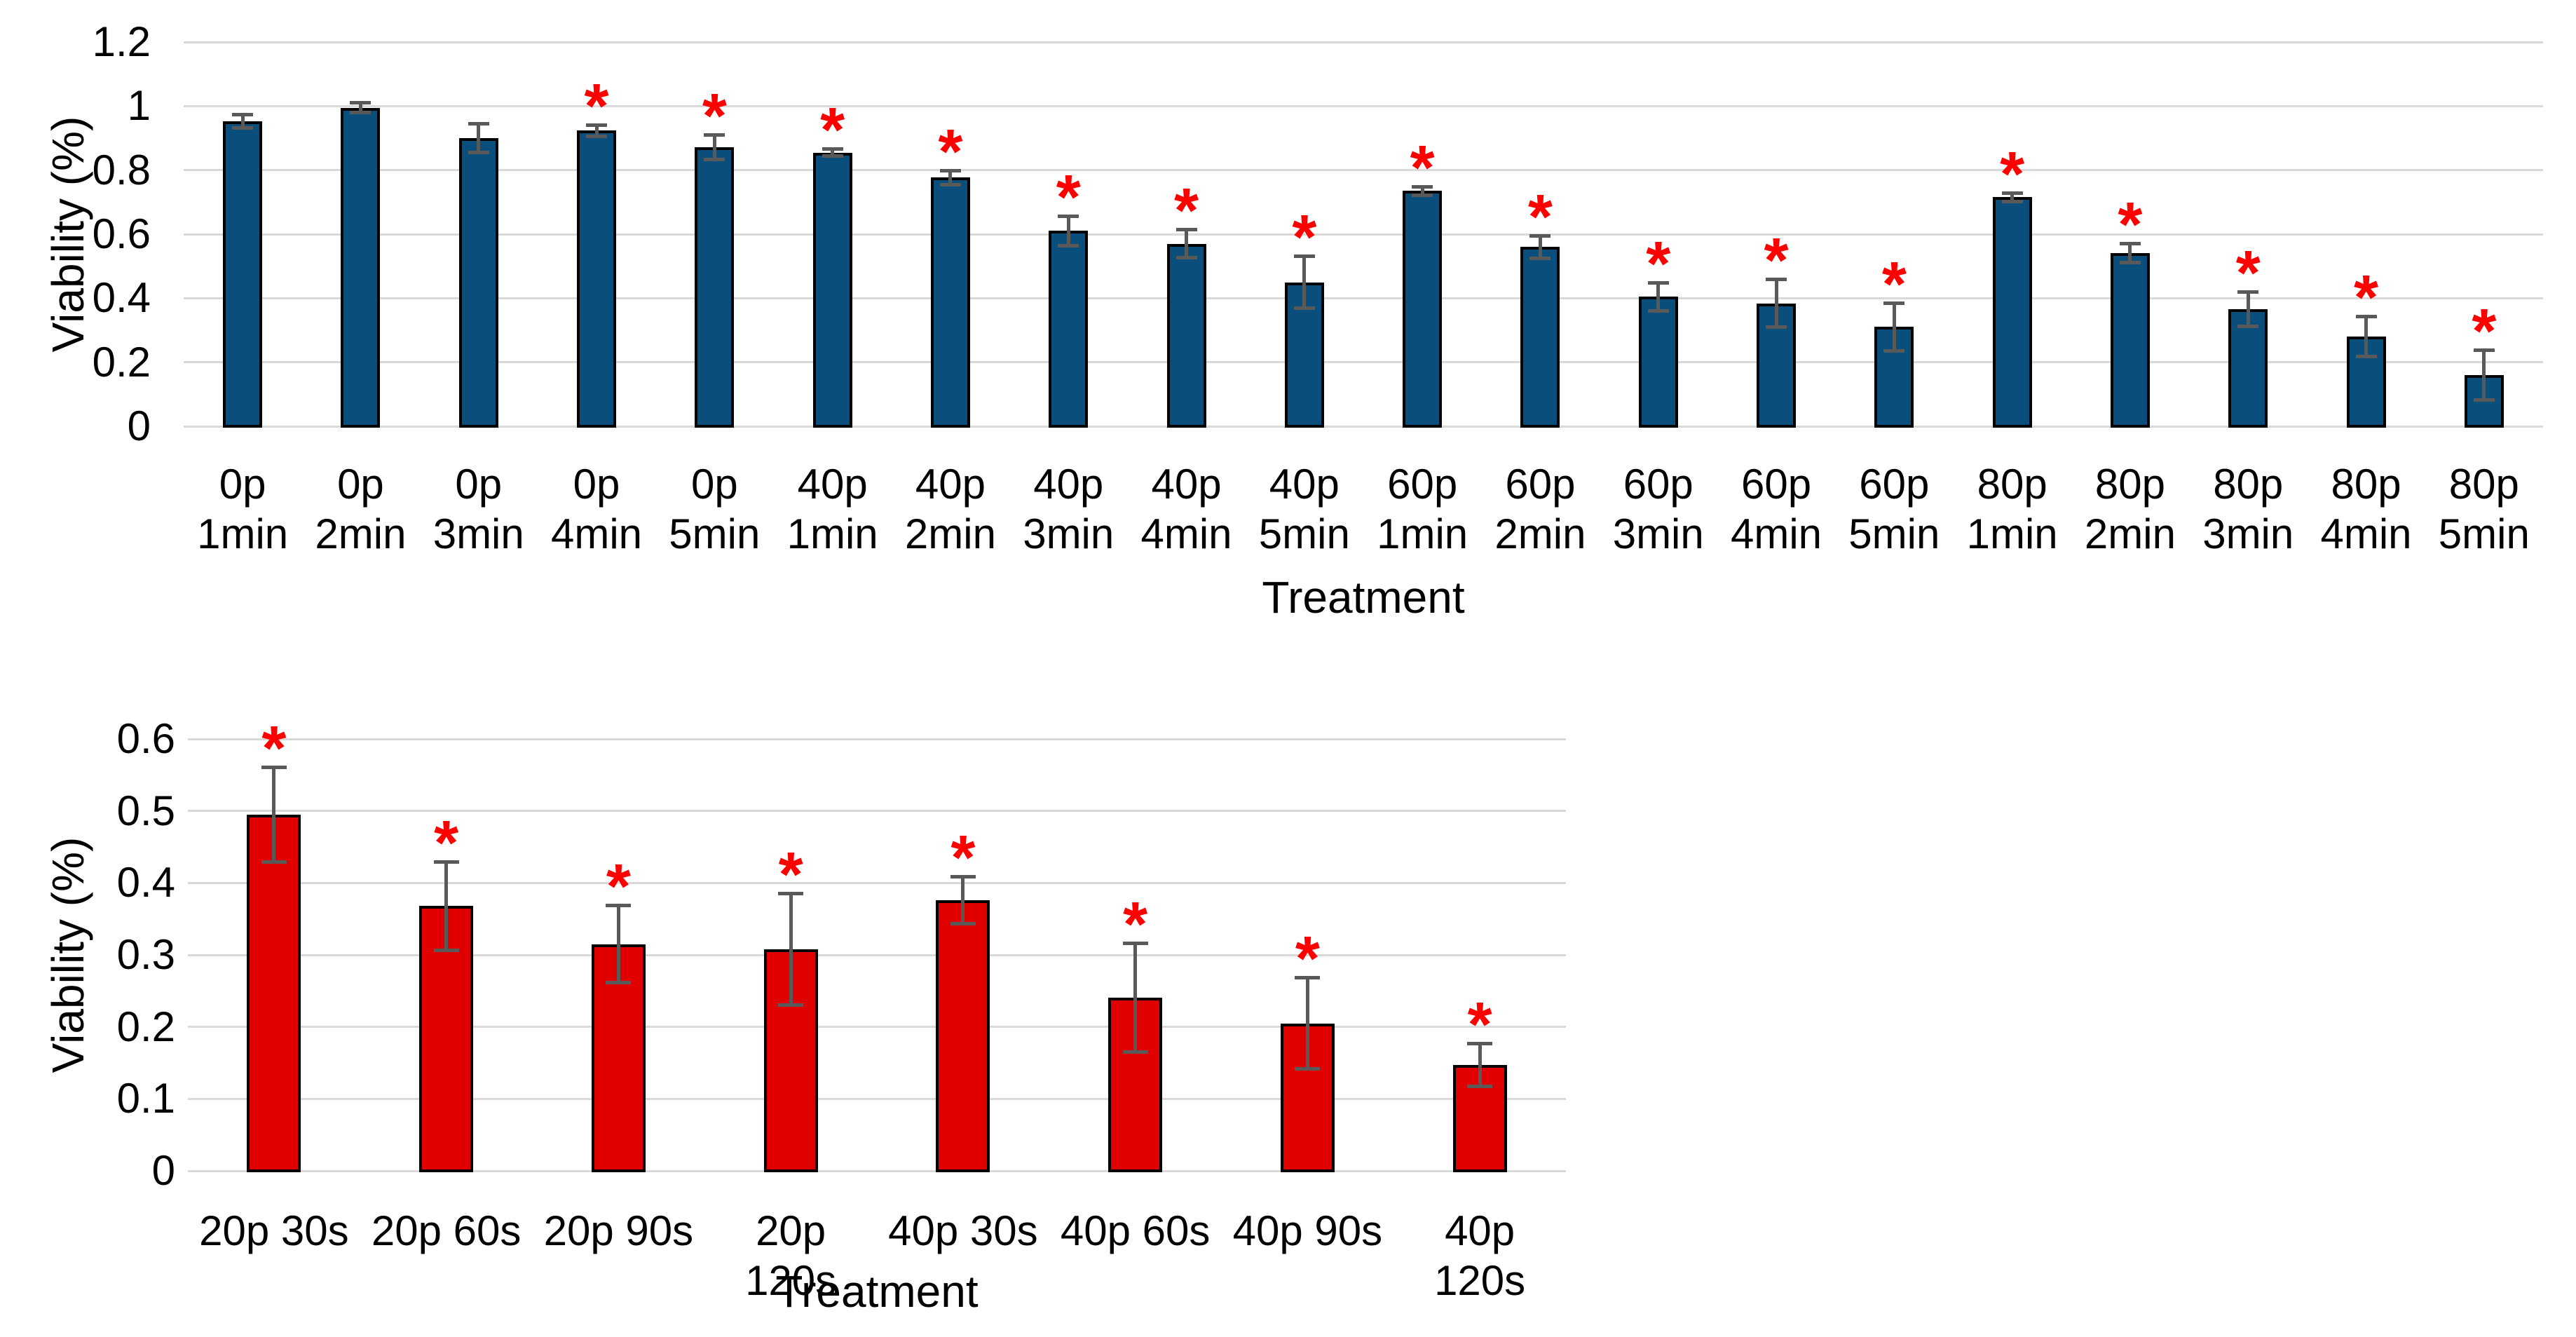  I want to click on x-category-label: 0p 4min, so click(597, 509).